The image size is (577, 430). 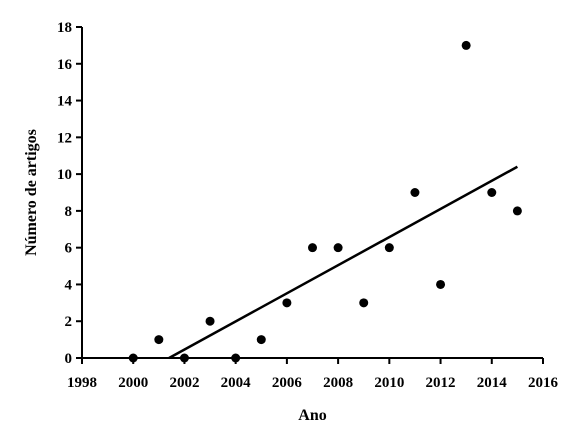 What do you see at coordinates (492, 383) in the screenshot?
I see `x-tick-label: 2014` at bounding box center [492, 383].